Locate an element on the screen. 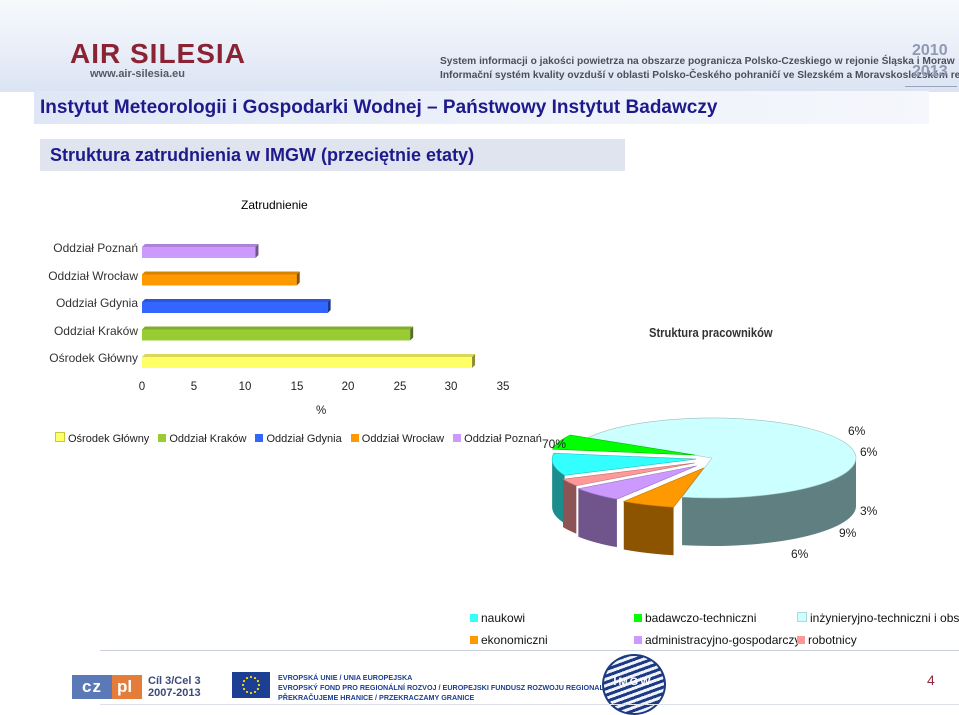 The width and height of the screenshot is (959, 715). eu-stars-icon is located at coordinates (251, 685).